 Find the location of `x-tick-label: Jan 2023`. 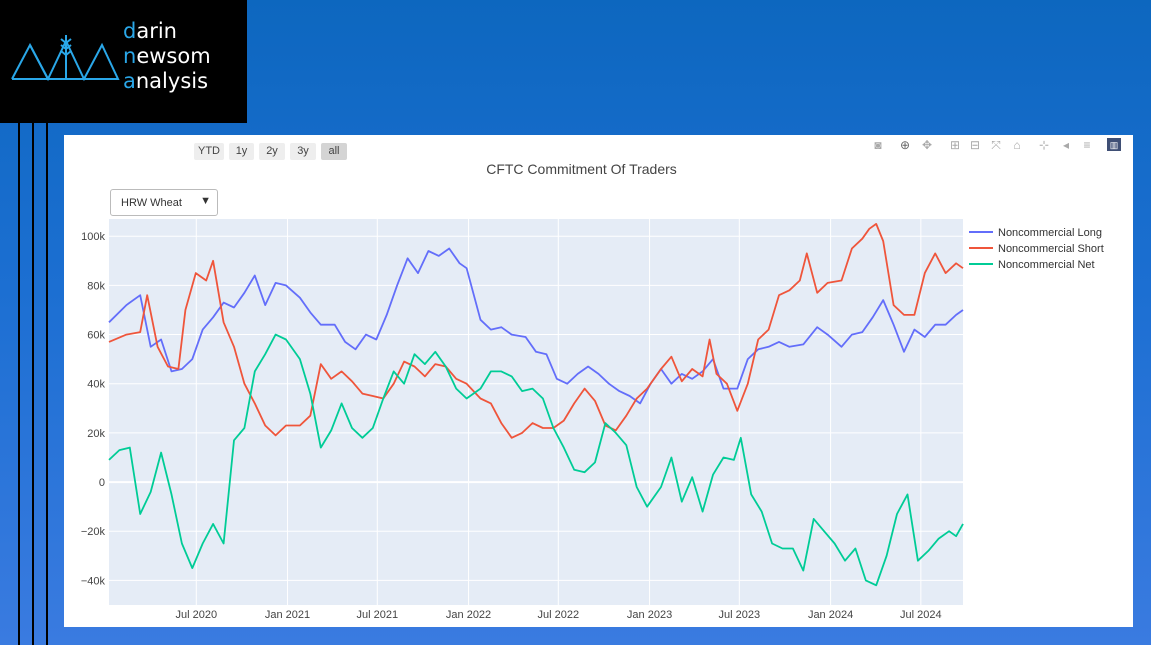

x-tick-label: Jan 2023 is located at coordinates (649, 615).